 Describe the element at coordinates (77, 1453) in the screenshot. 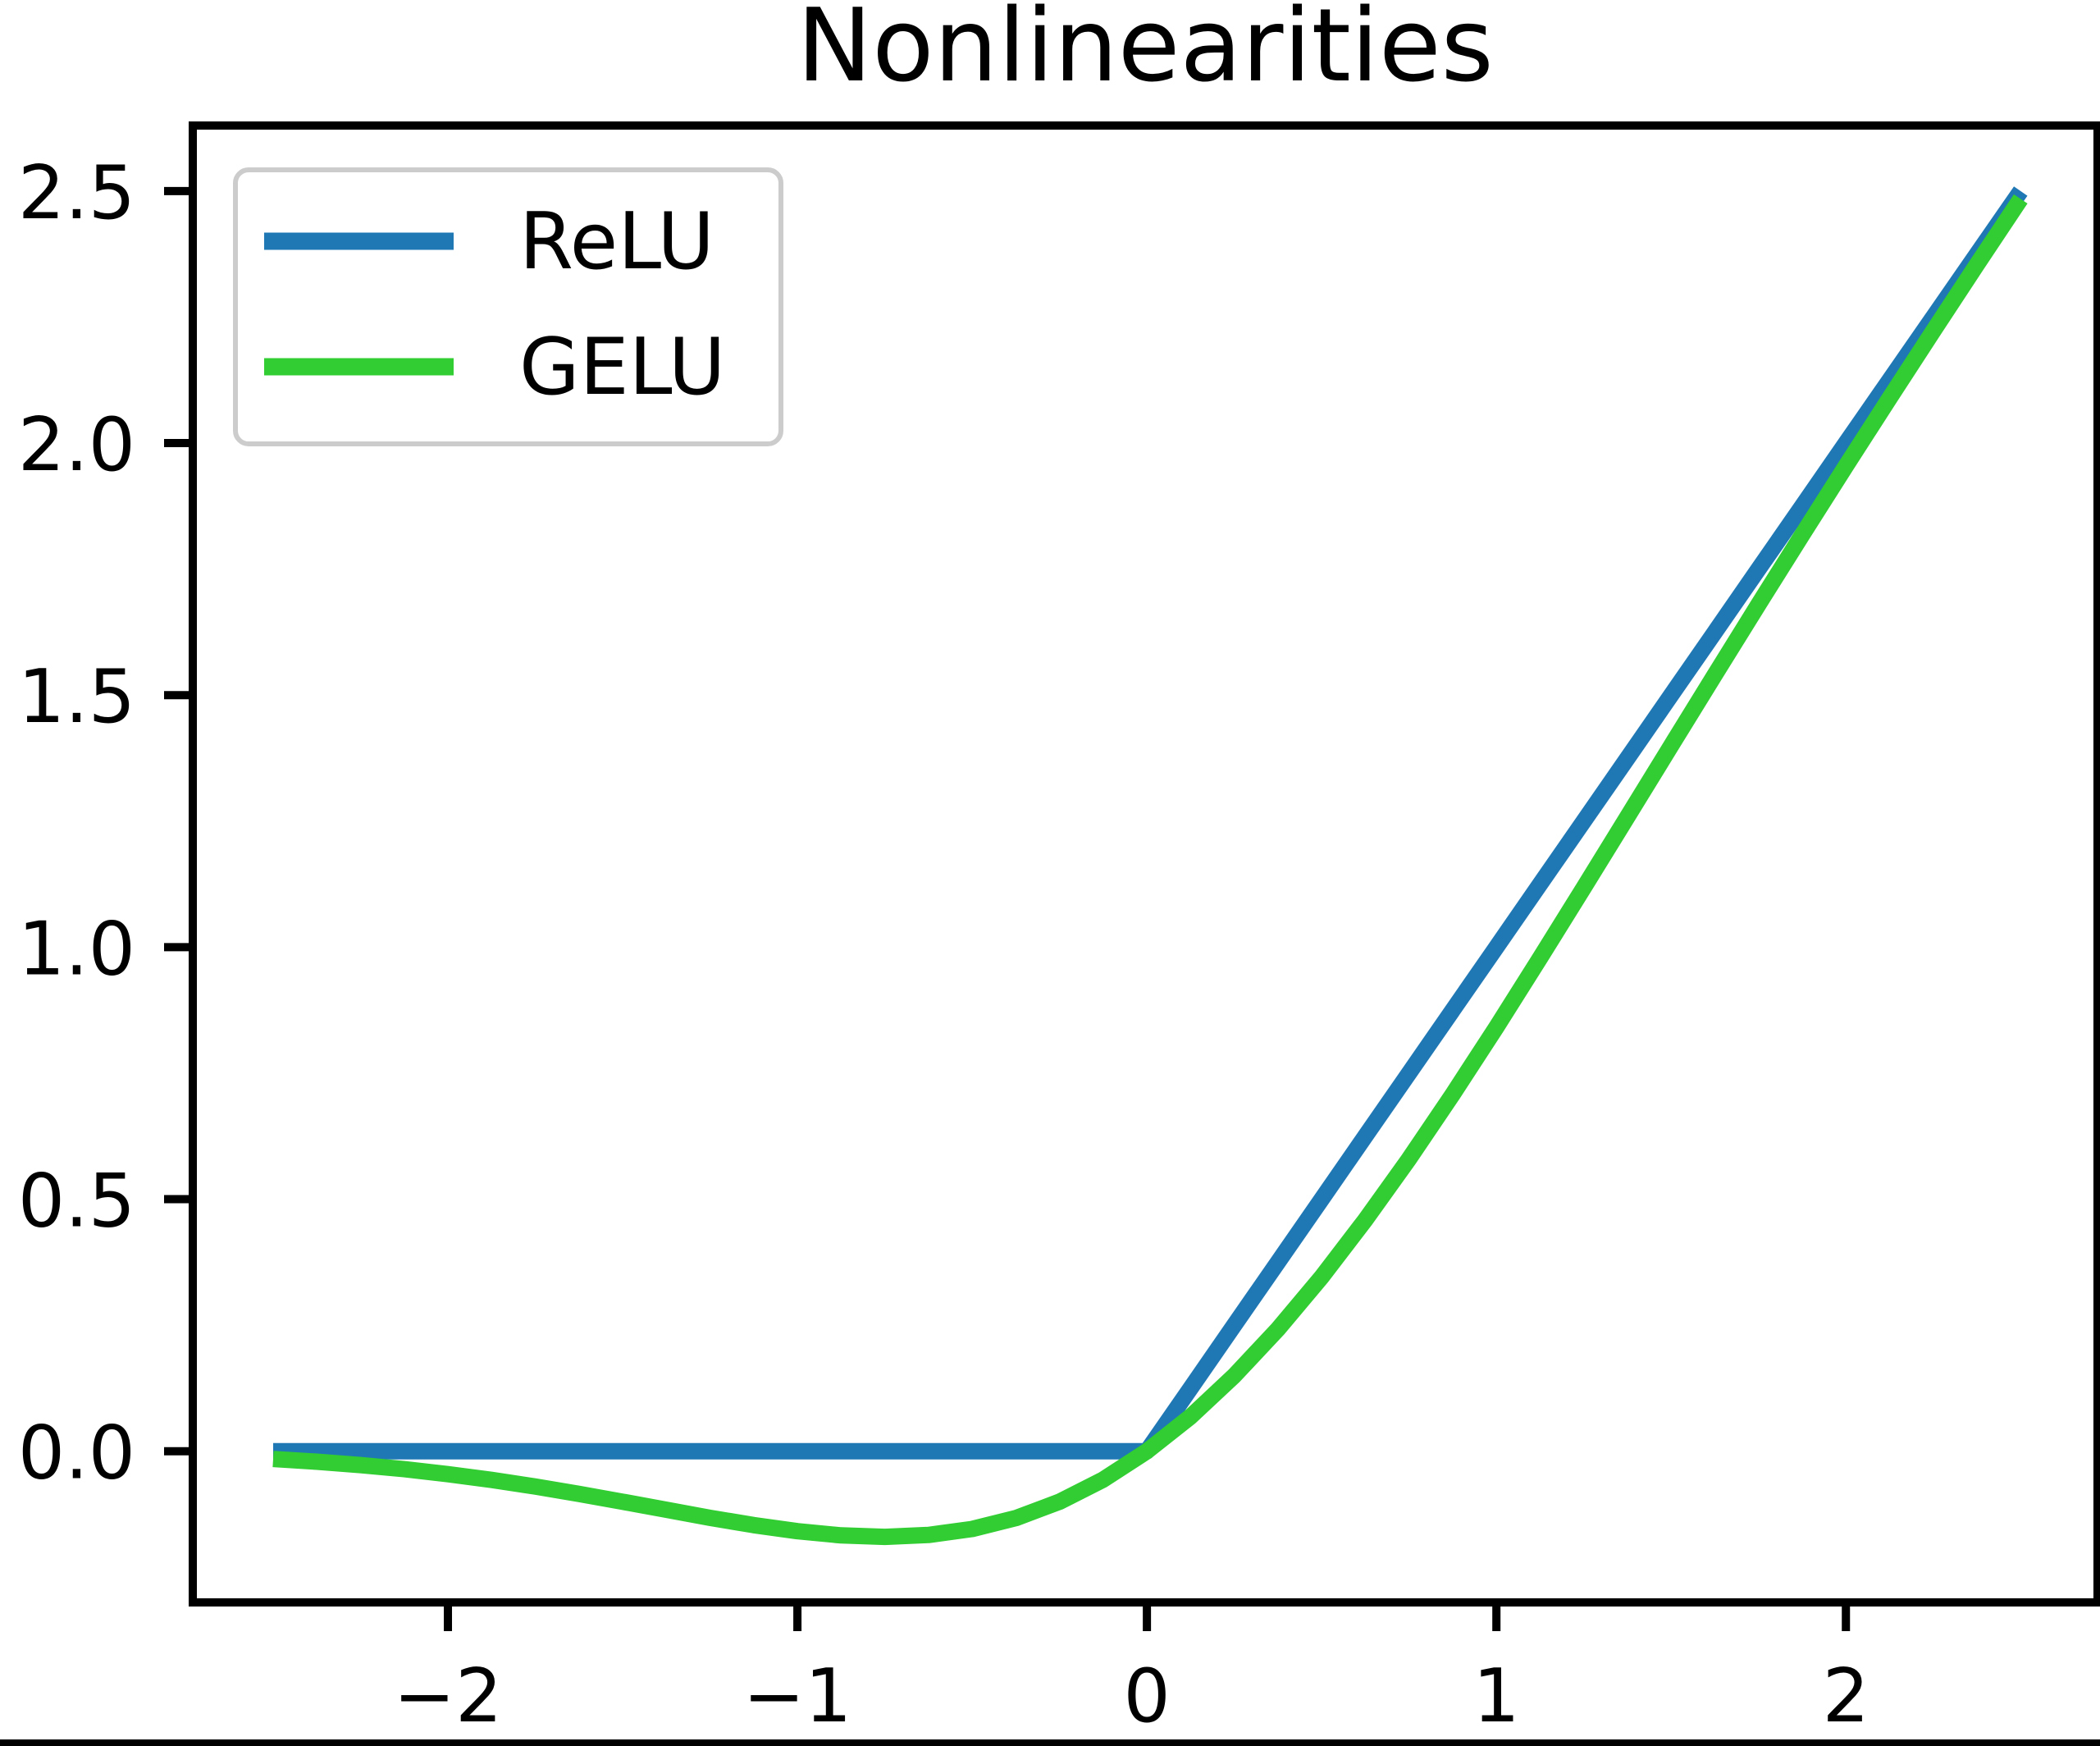

I see `y-tick-label: 0.0` at that location.